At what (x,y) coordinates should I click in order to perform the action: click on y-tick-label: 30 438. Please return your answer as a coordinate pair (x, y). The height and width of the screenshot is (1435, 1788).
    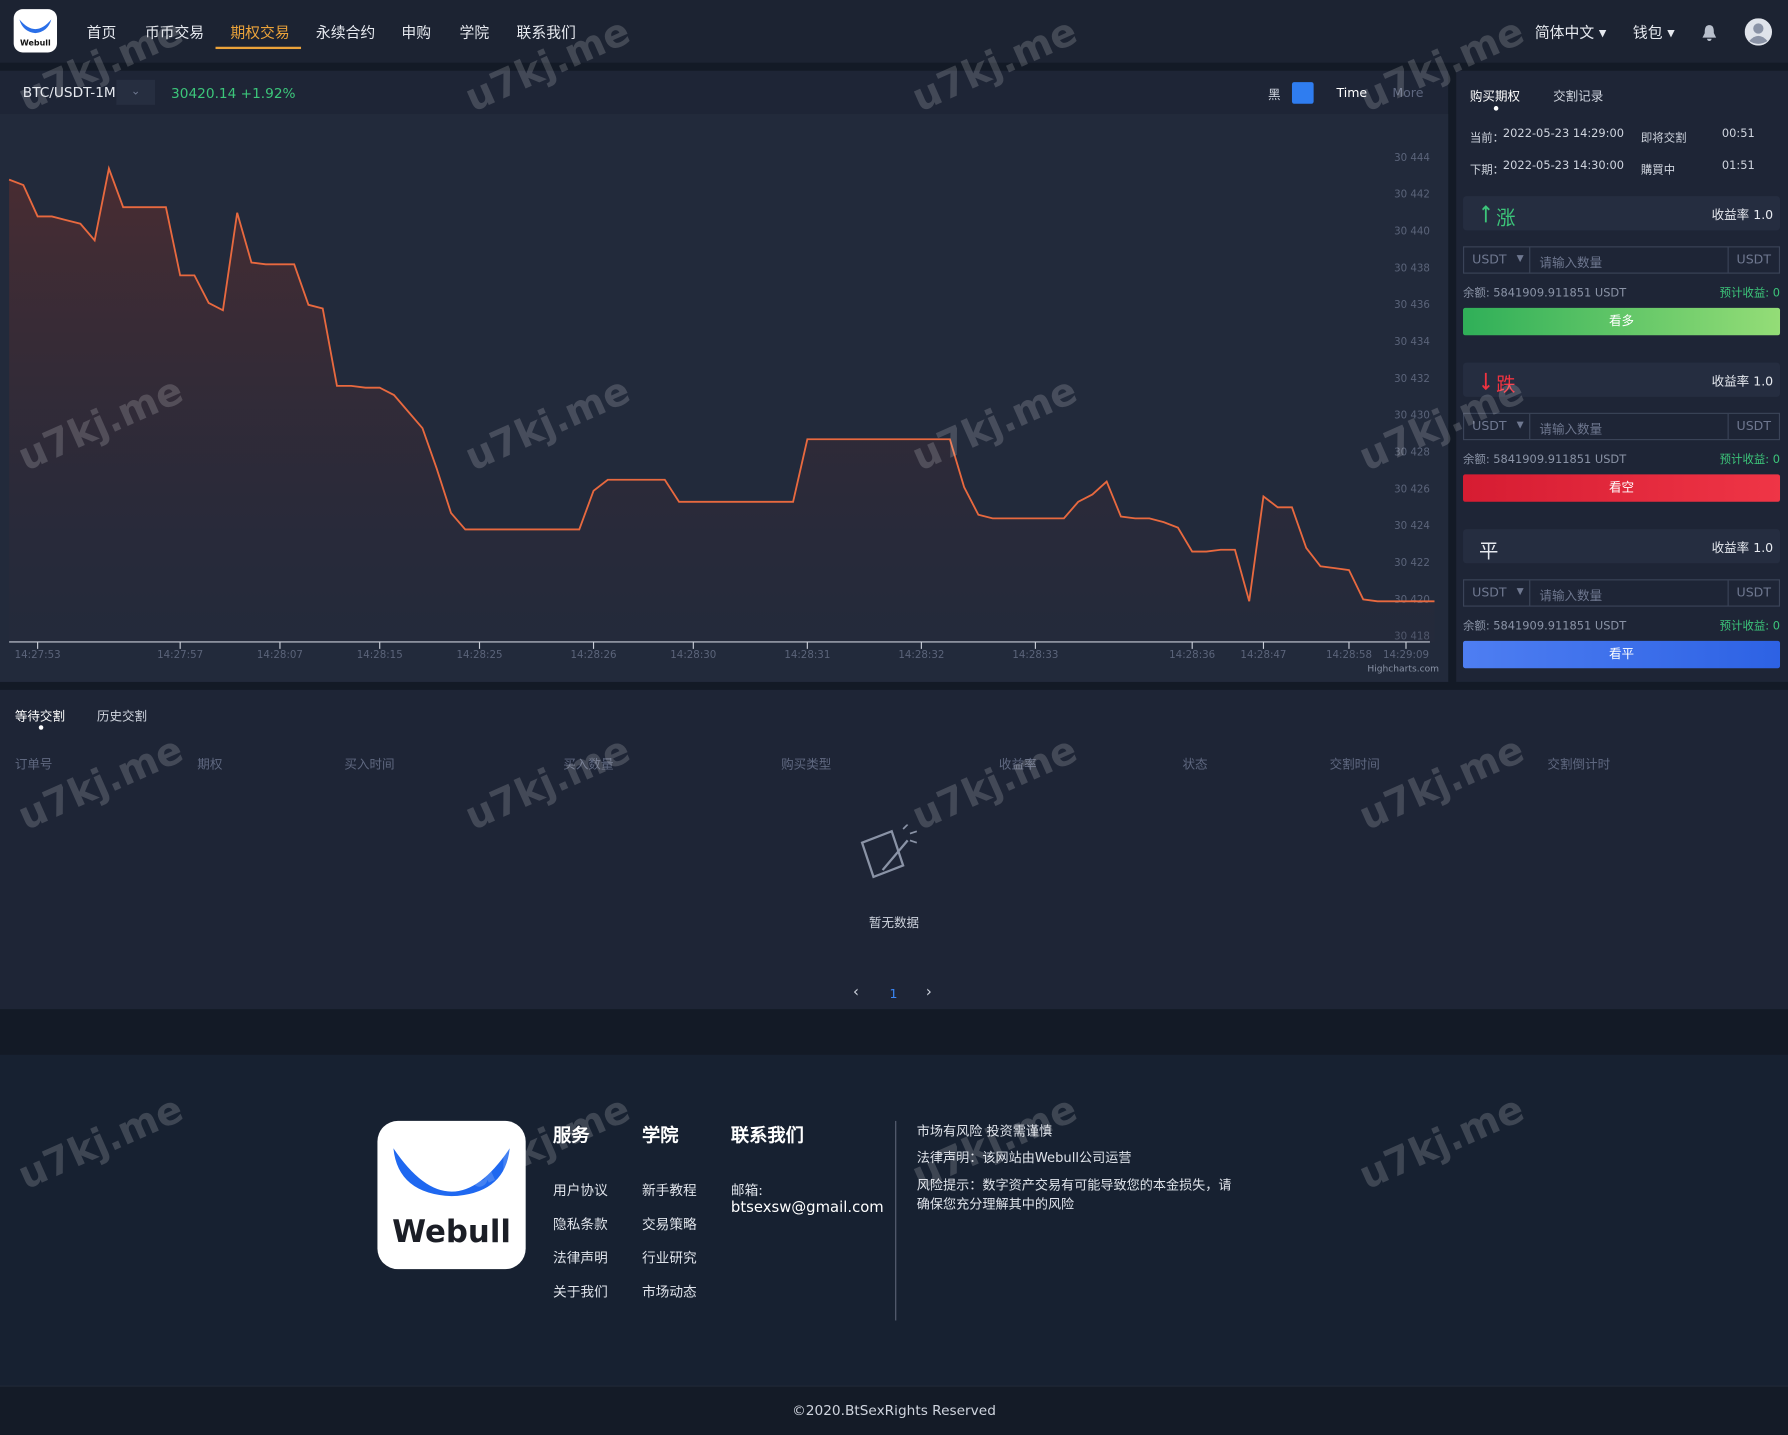
    Looking at the image, I should click on (1412, 268).